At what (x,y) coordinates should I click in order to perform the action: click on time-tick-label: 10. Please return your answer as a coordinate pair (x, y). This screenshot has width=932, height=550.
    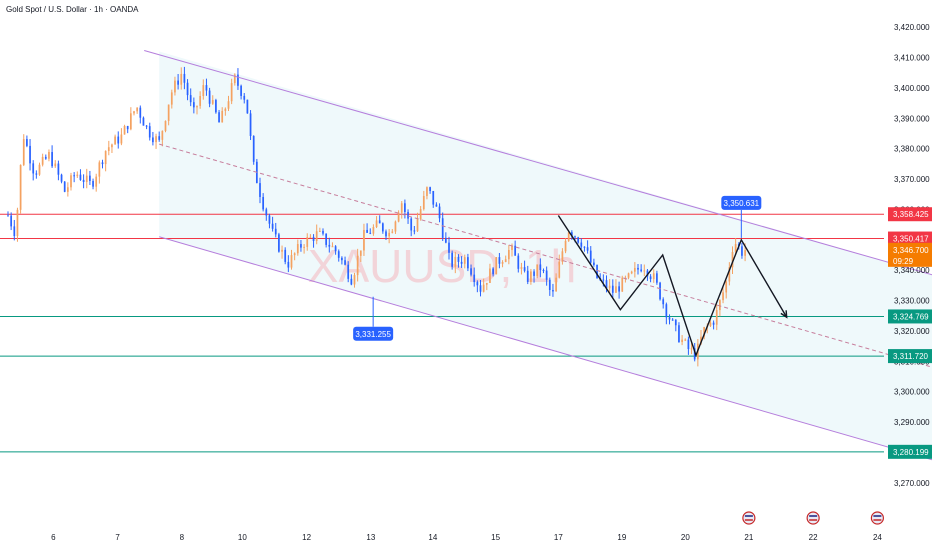
    Looking at the image, I should click on (242, 537).